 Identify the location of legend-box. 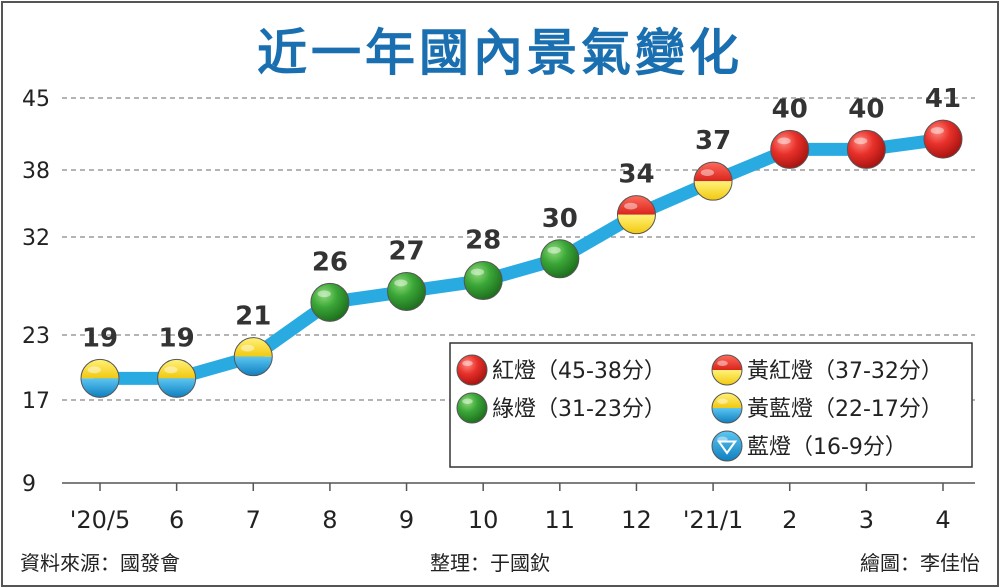
(711, 405).